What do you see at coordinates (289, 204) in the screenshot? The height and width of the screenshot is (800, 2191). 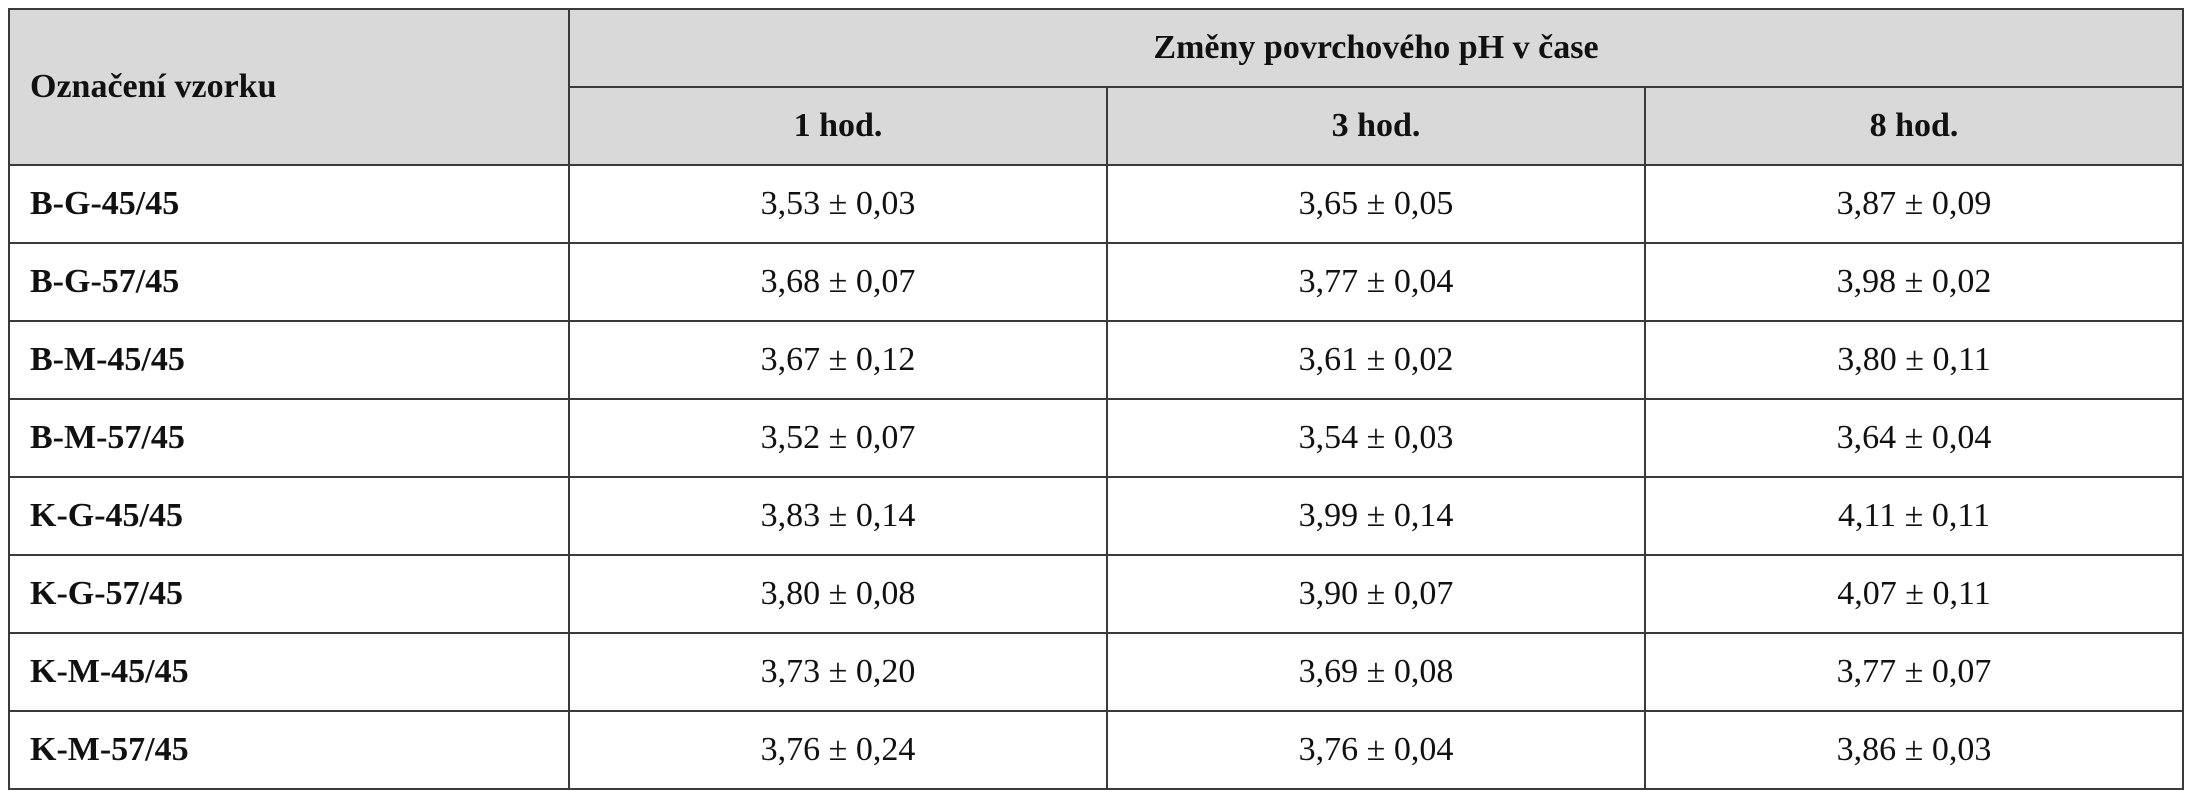 I see `sample-label: B-G-45/45` at bounding box center [289, 204].